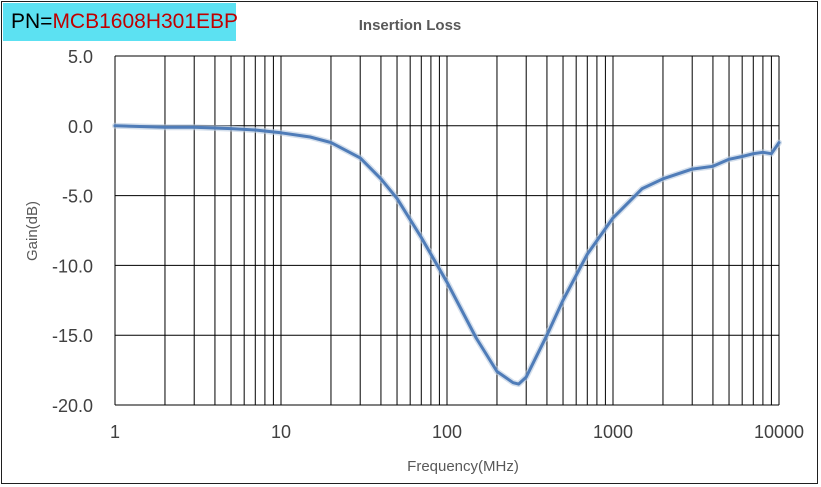  What do you see at coordinates (72, 406) in the screenshot?
I see `y-tick-label: -20.0` at bounding box center [72, 406].